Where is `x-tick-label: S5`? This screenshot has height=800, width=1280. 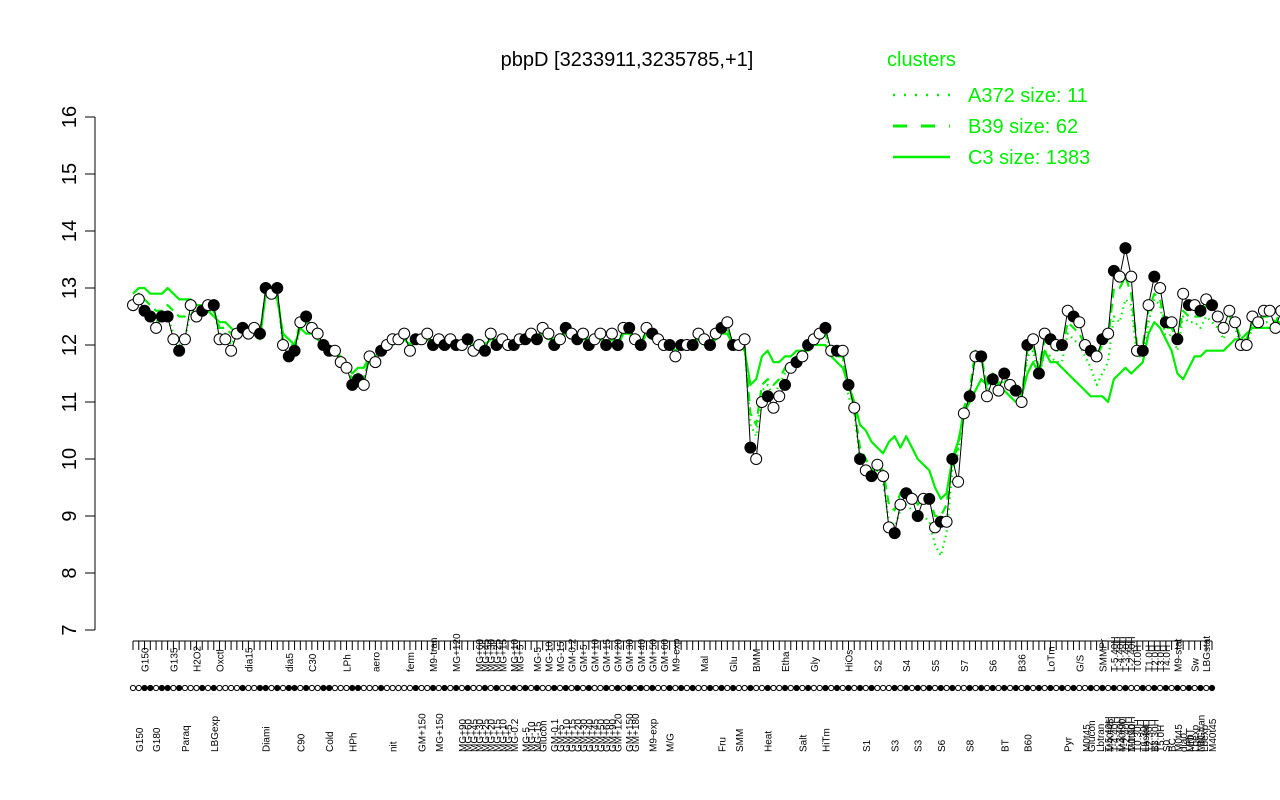 x-tick-label: S5 is located at coordinates (936, 665).